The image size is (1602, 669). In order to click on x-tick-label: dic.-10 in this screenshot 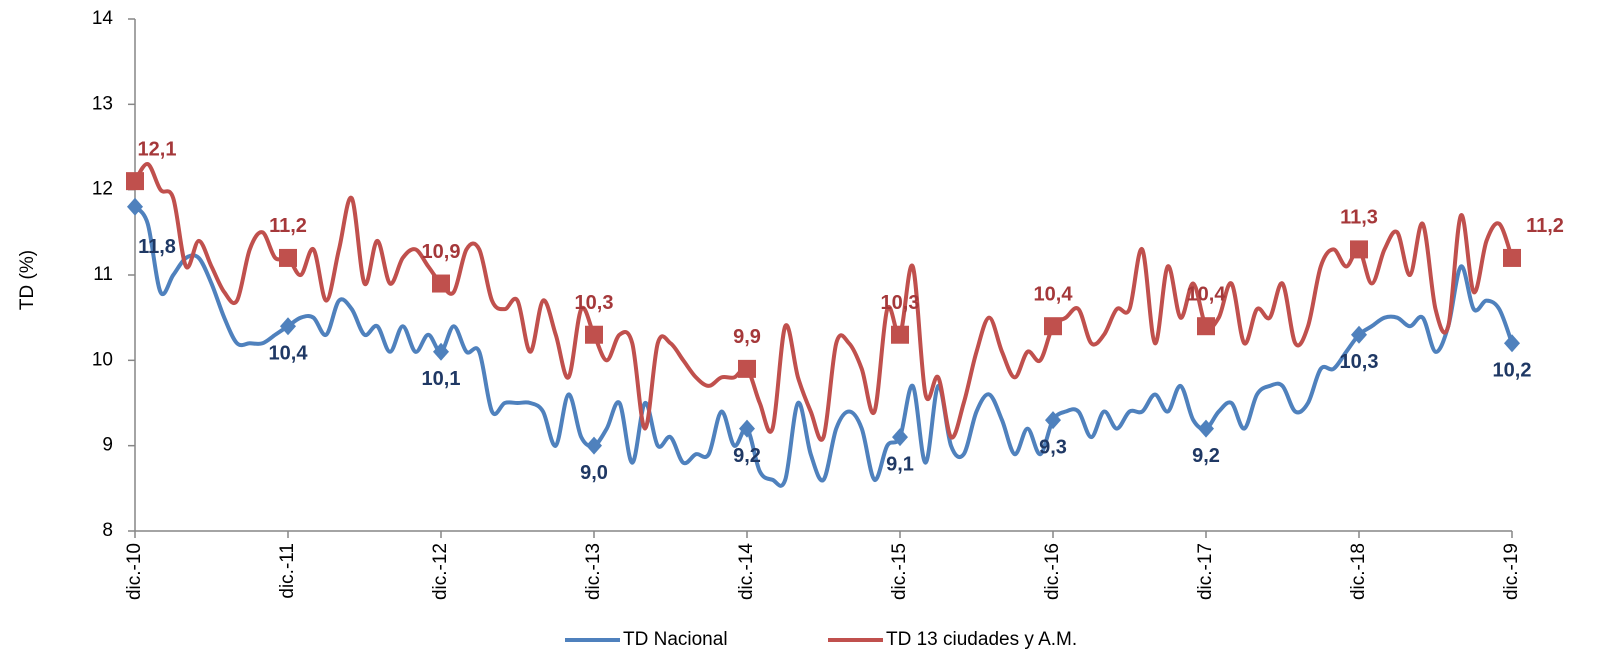, I will do `click(134, 571)`.